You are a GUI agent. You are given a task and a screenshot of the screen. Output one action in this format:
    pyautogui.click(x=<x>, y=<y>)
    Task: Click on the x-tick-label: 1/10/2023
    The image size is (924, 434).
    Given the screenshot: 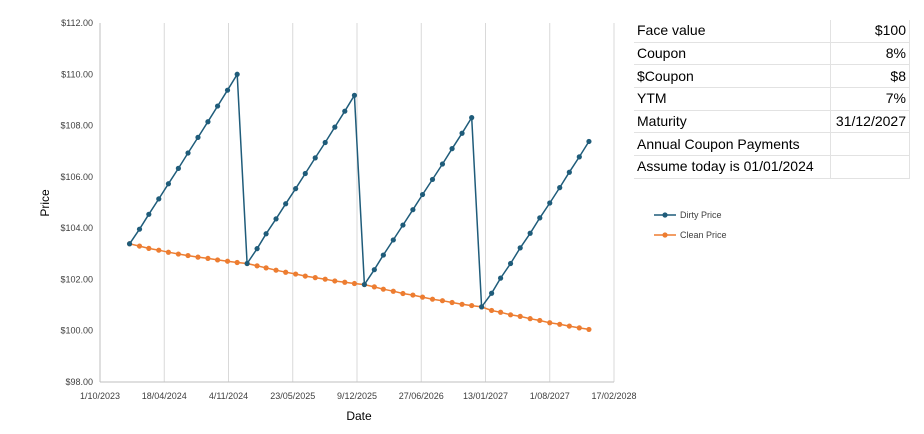 What is the action you would take?
    pyautogui.click(x=100, y=396)
    